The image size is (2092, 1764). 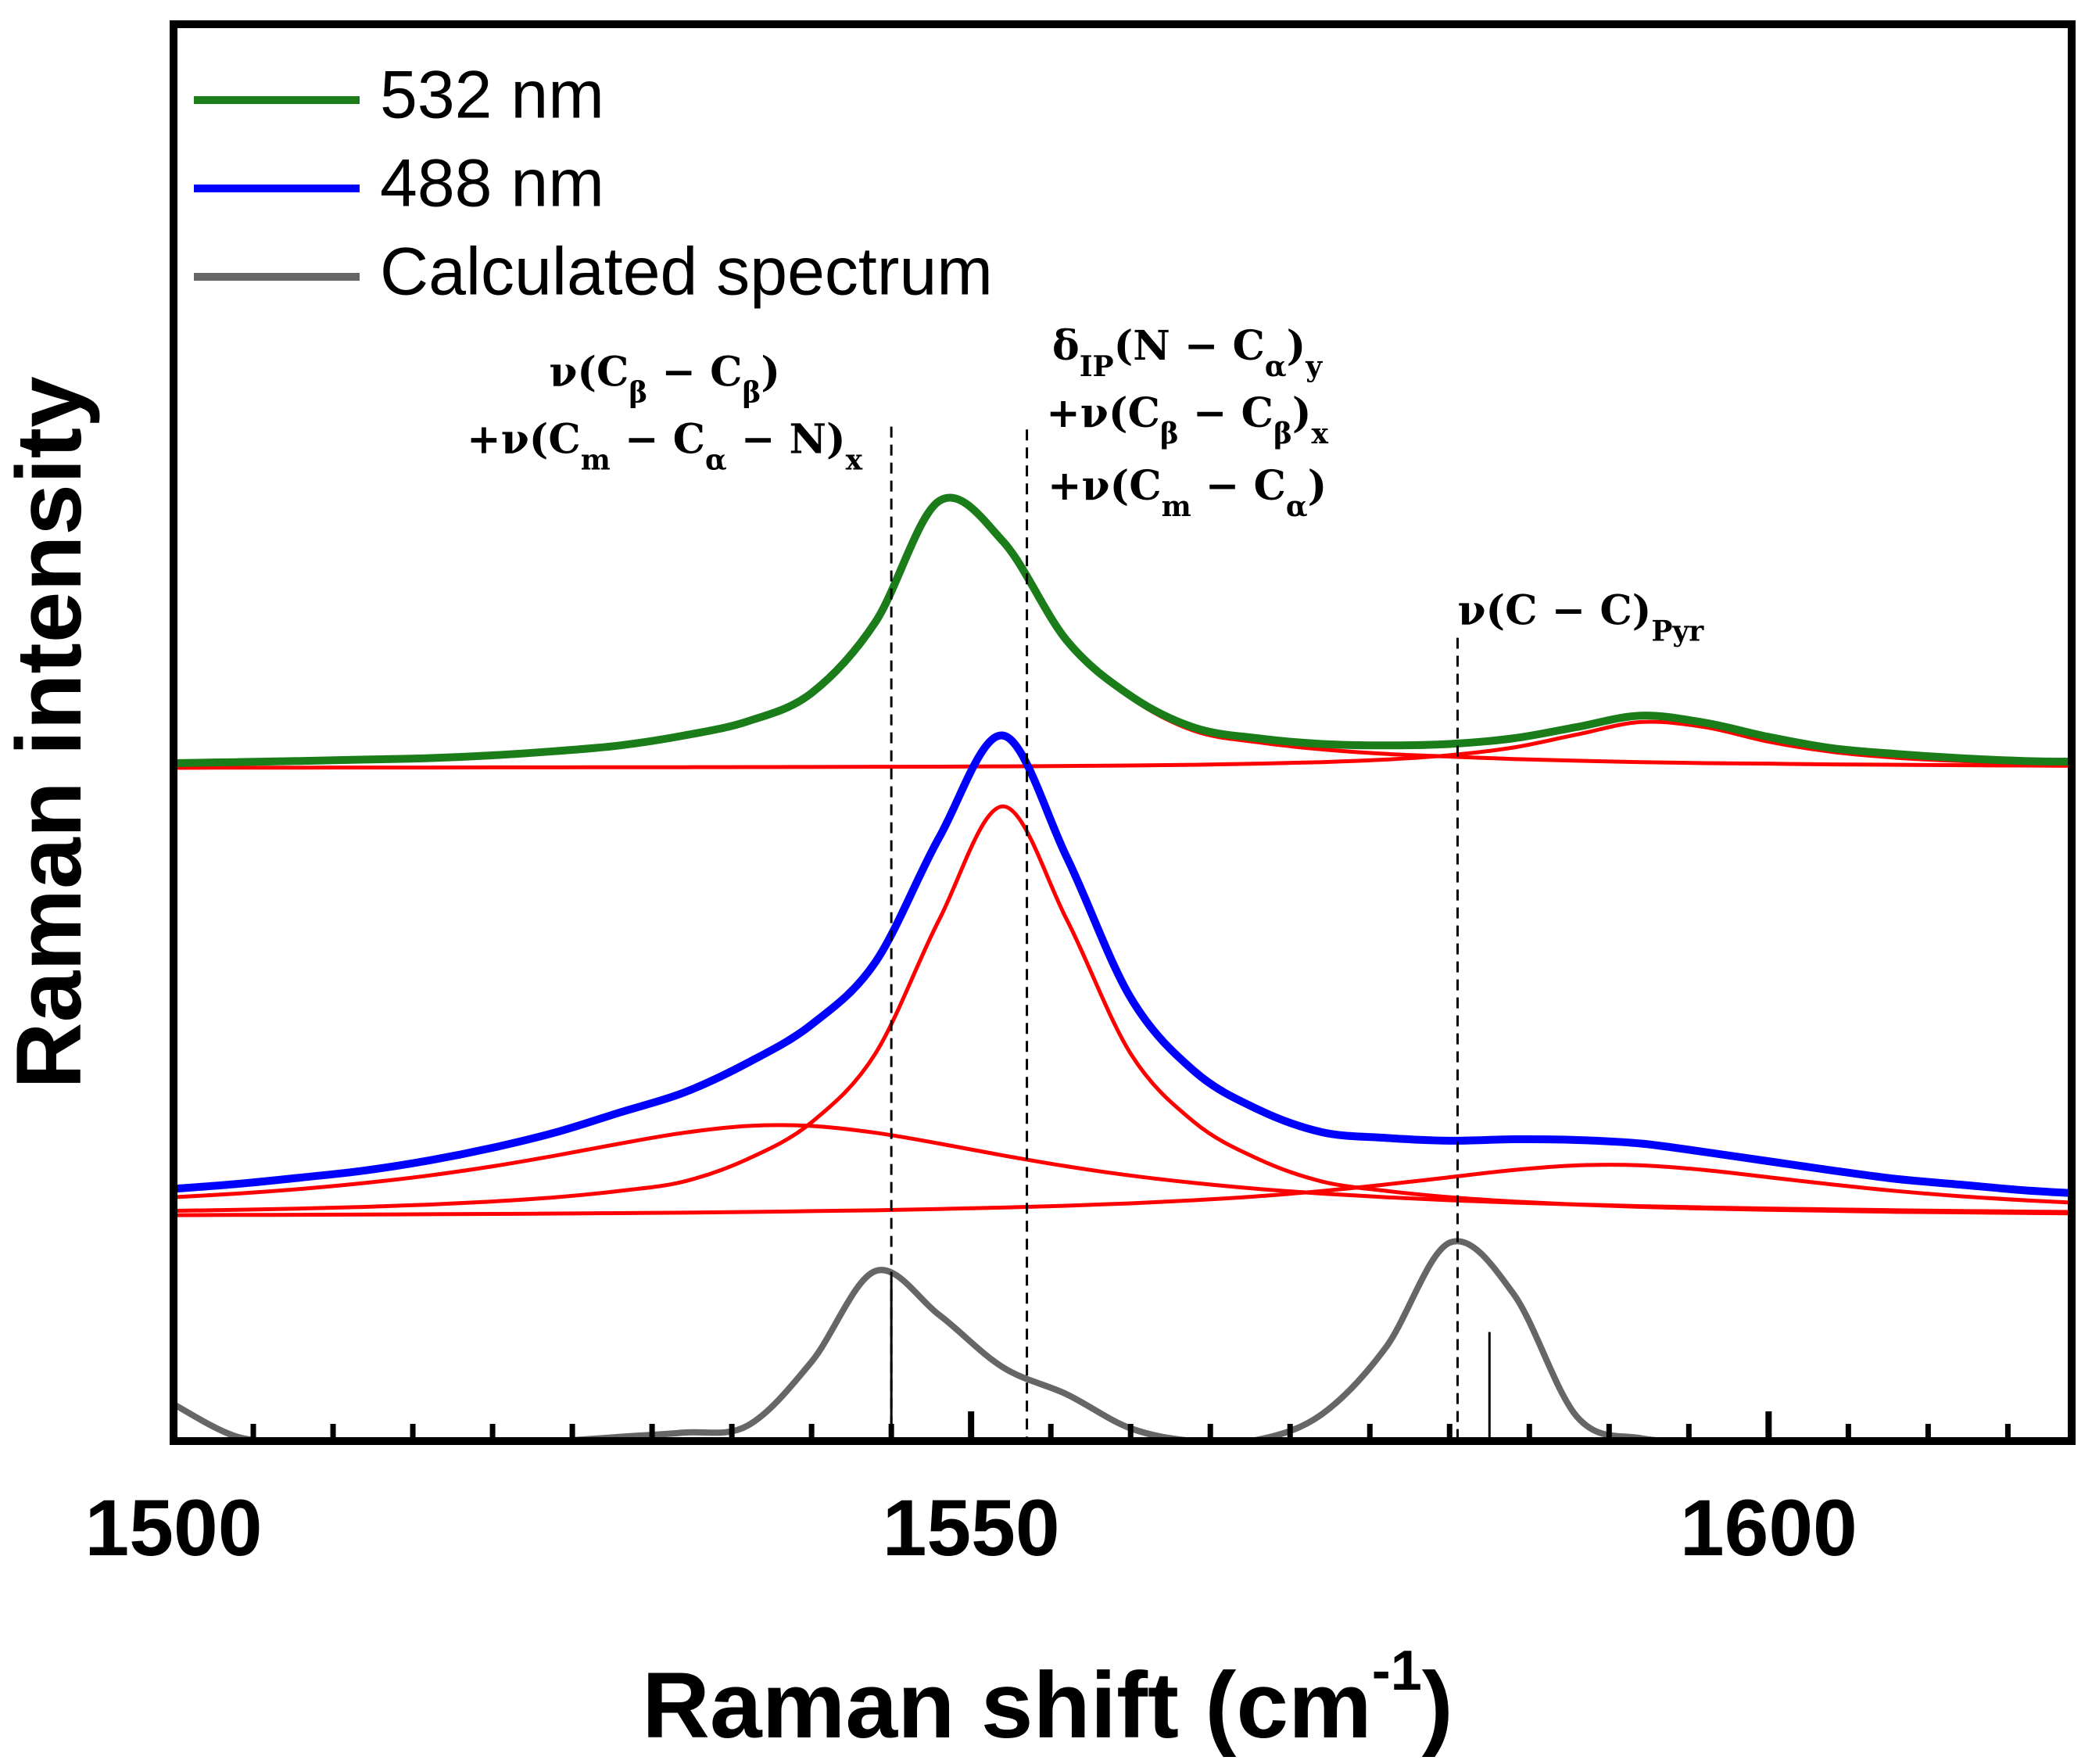 What do you see at coordinates (1314, 366) in the screenshot?
I see `annotation-subscript: y` at bounding box center [1314, 366].